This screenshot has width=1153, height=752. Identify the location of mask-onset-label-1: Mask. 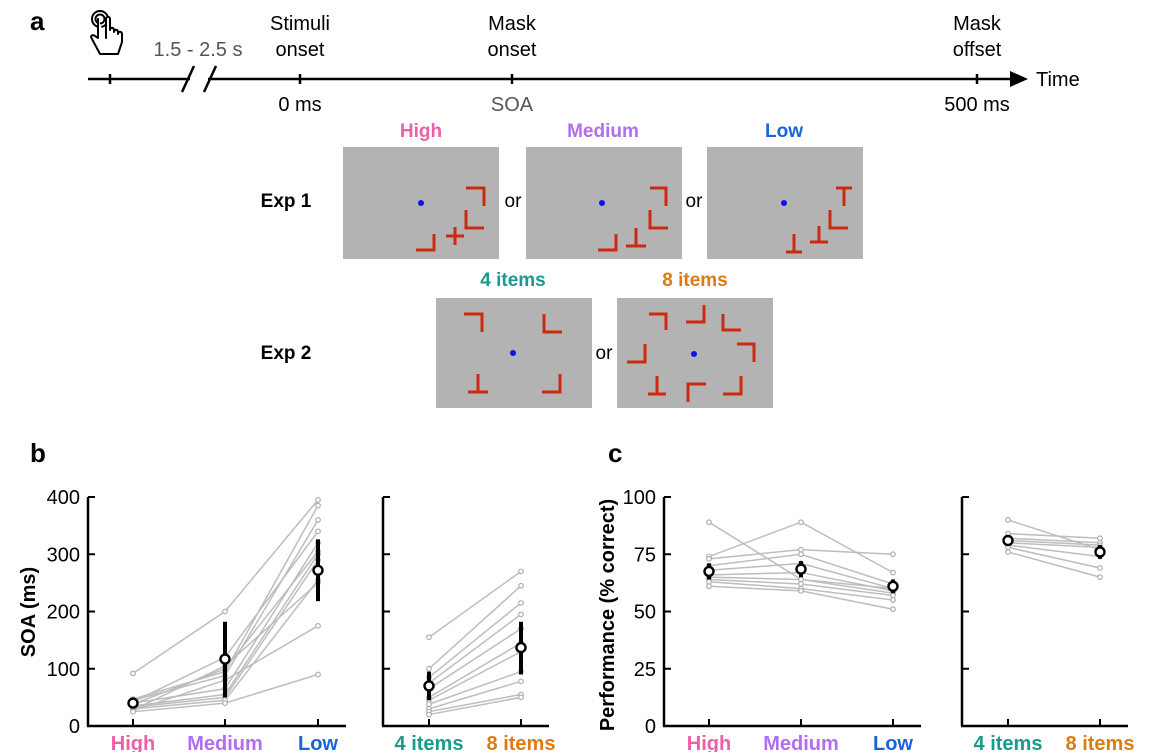
(512, 24).